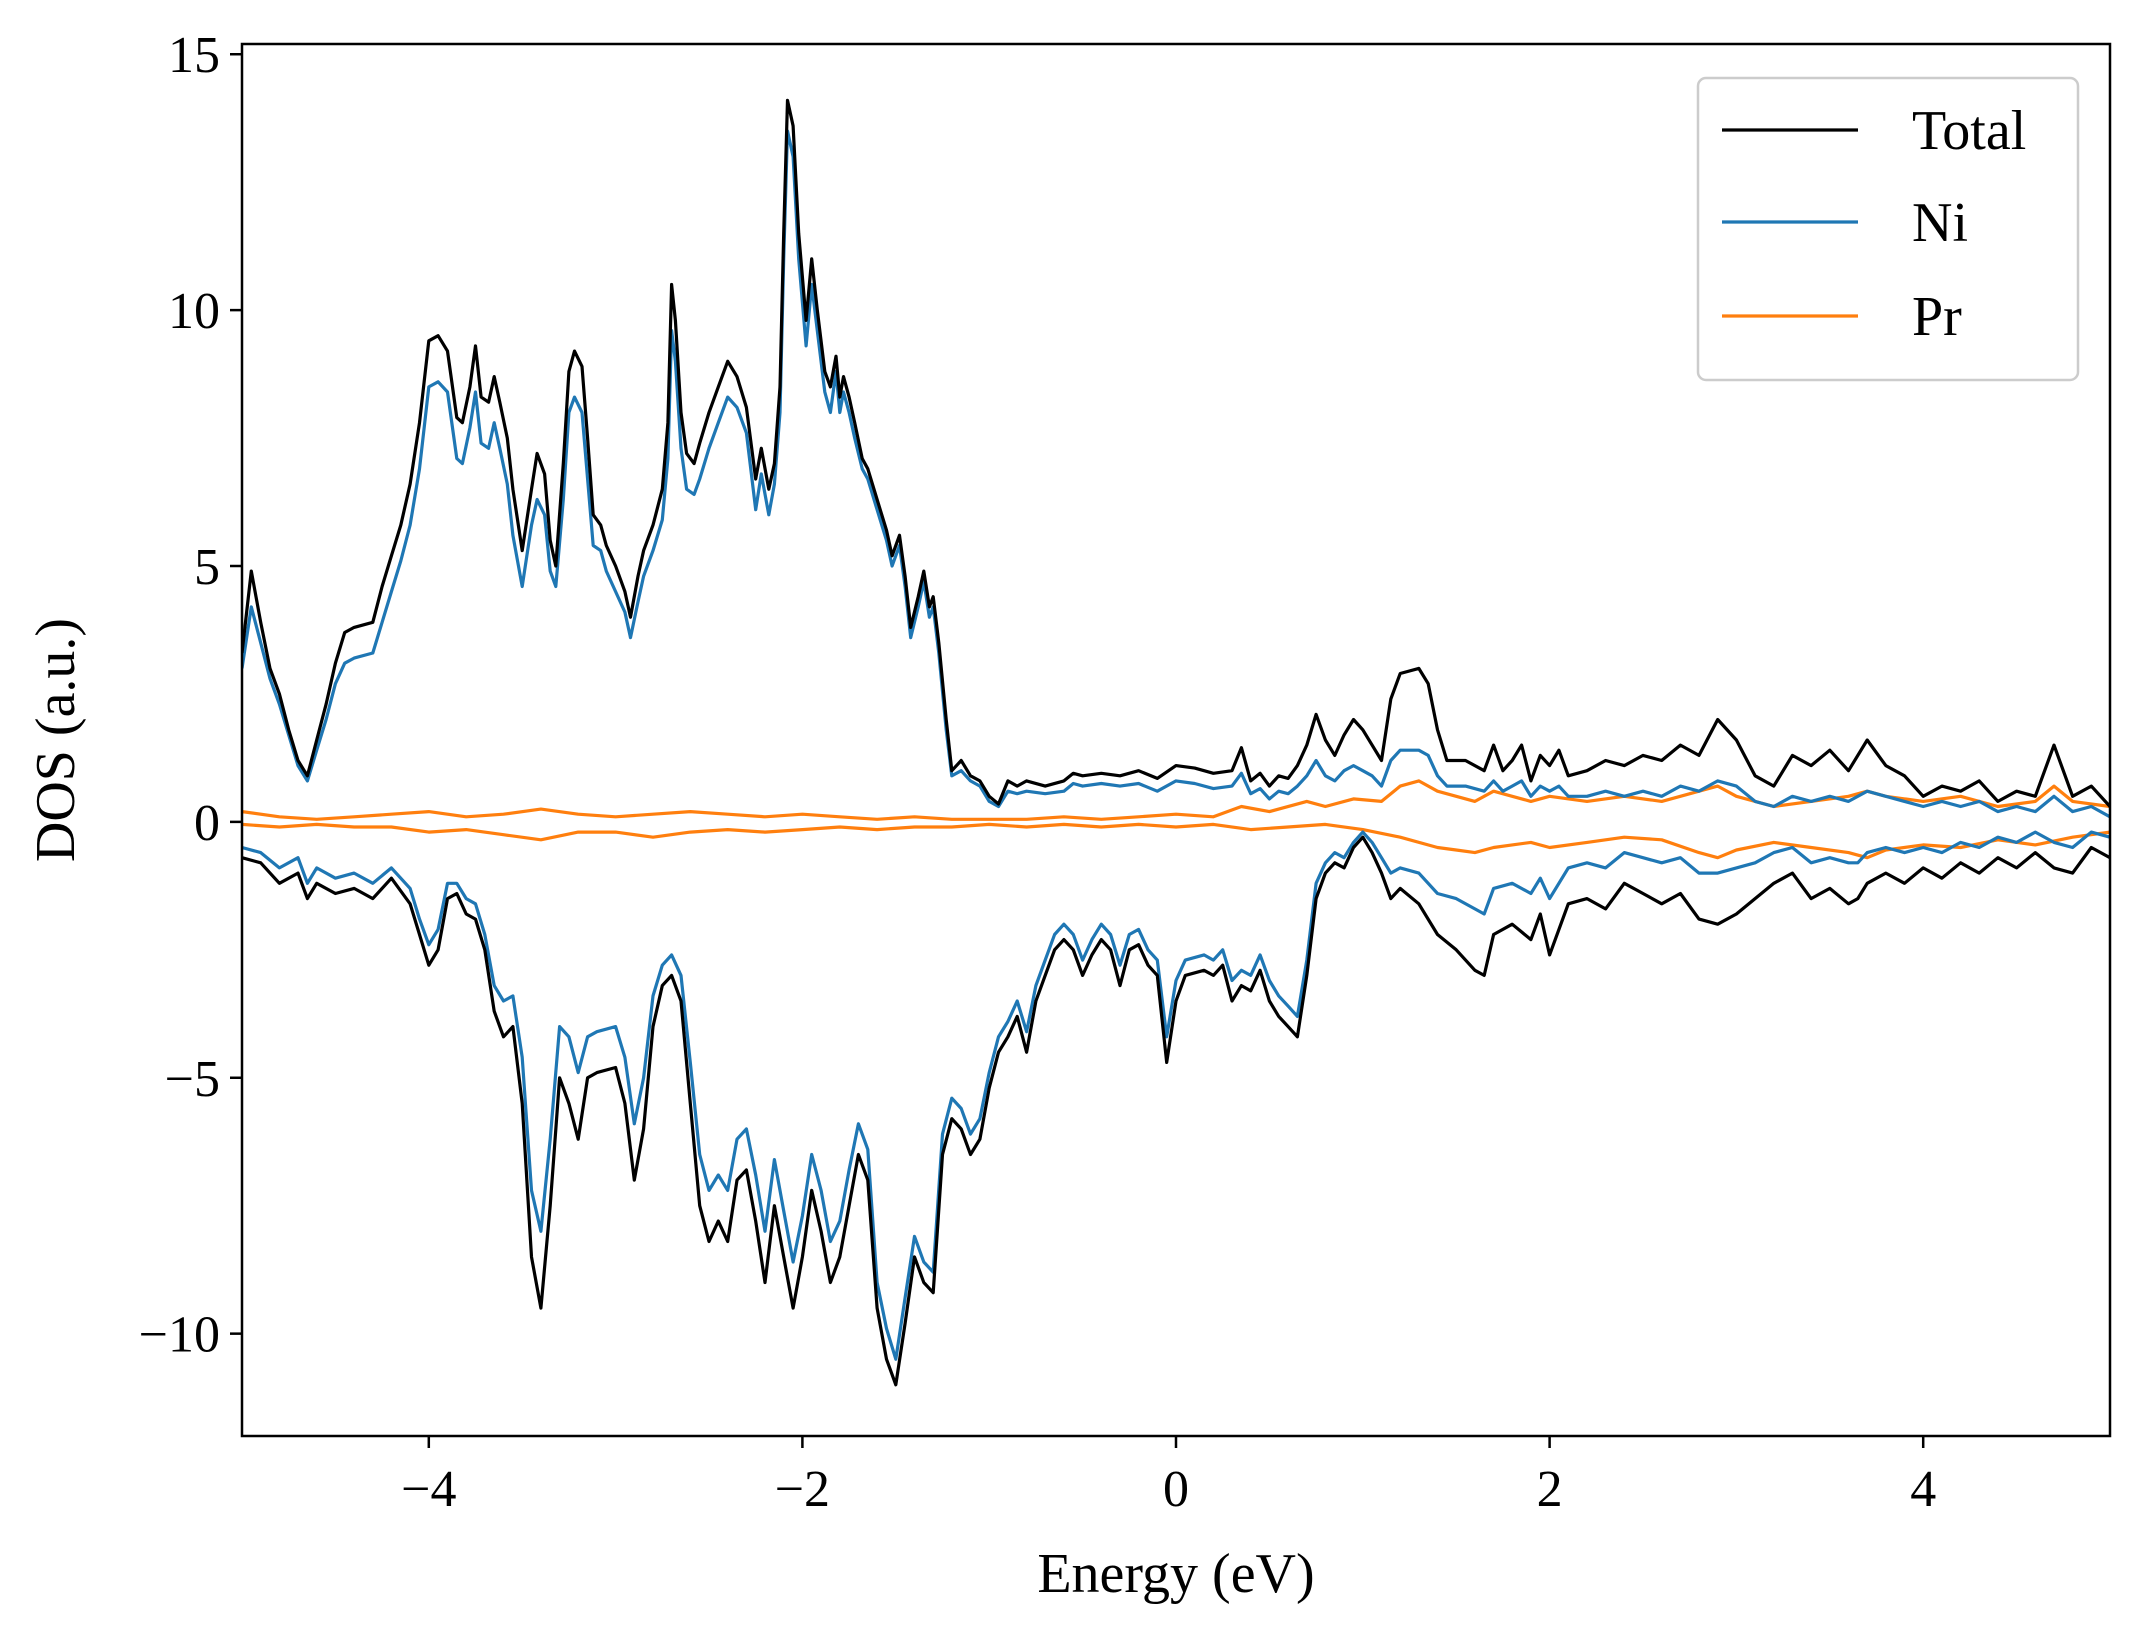 The image size is (2134, 1628). What do you see at coordinates (1176, 1489) in the screenshot?
I see `x-tick-label: 0` at bounding box center [1176, 1489].